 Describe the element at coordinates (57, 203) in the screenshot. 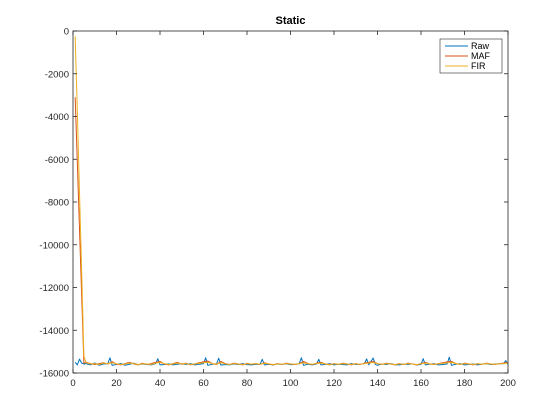

I see `y-tick-label: -8000` at that location.